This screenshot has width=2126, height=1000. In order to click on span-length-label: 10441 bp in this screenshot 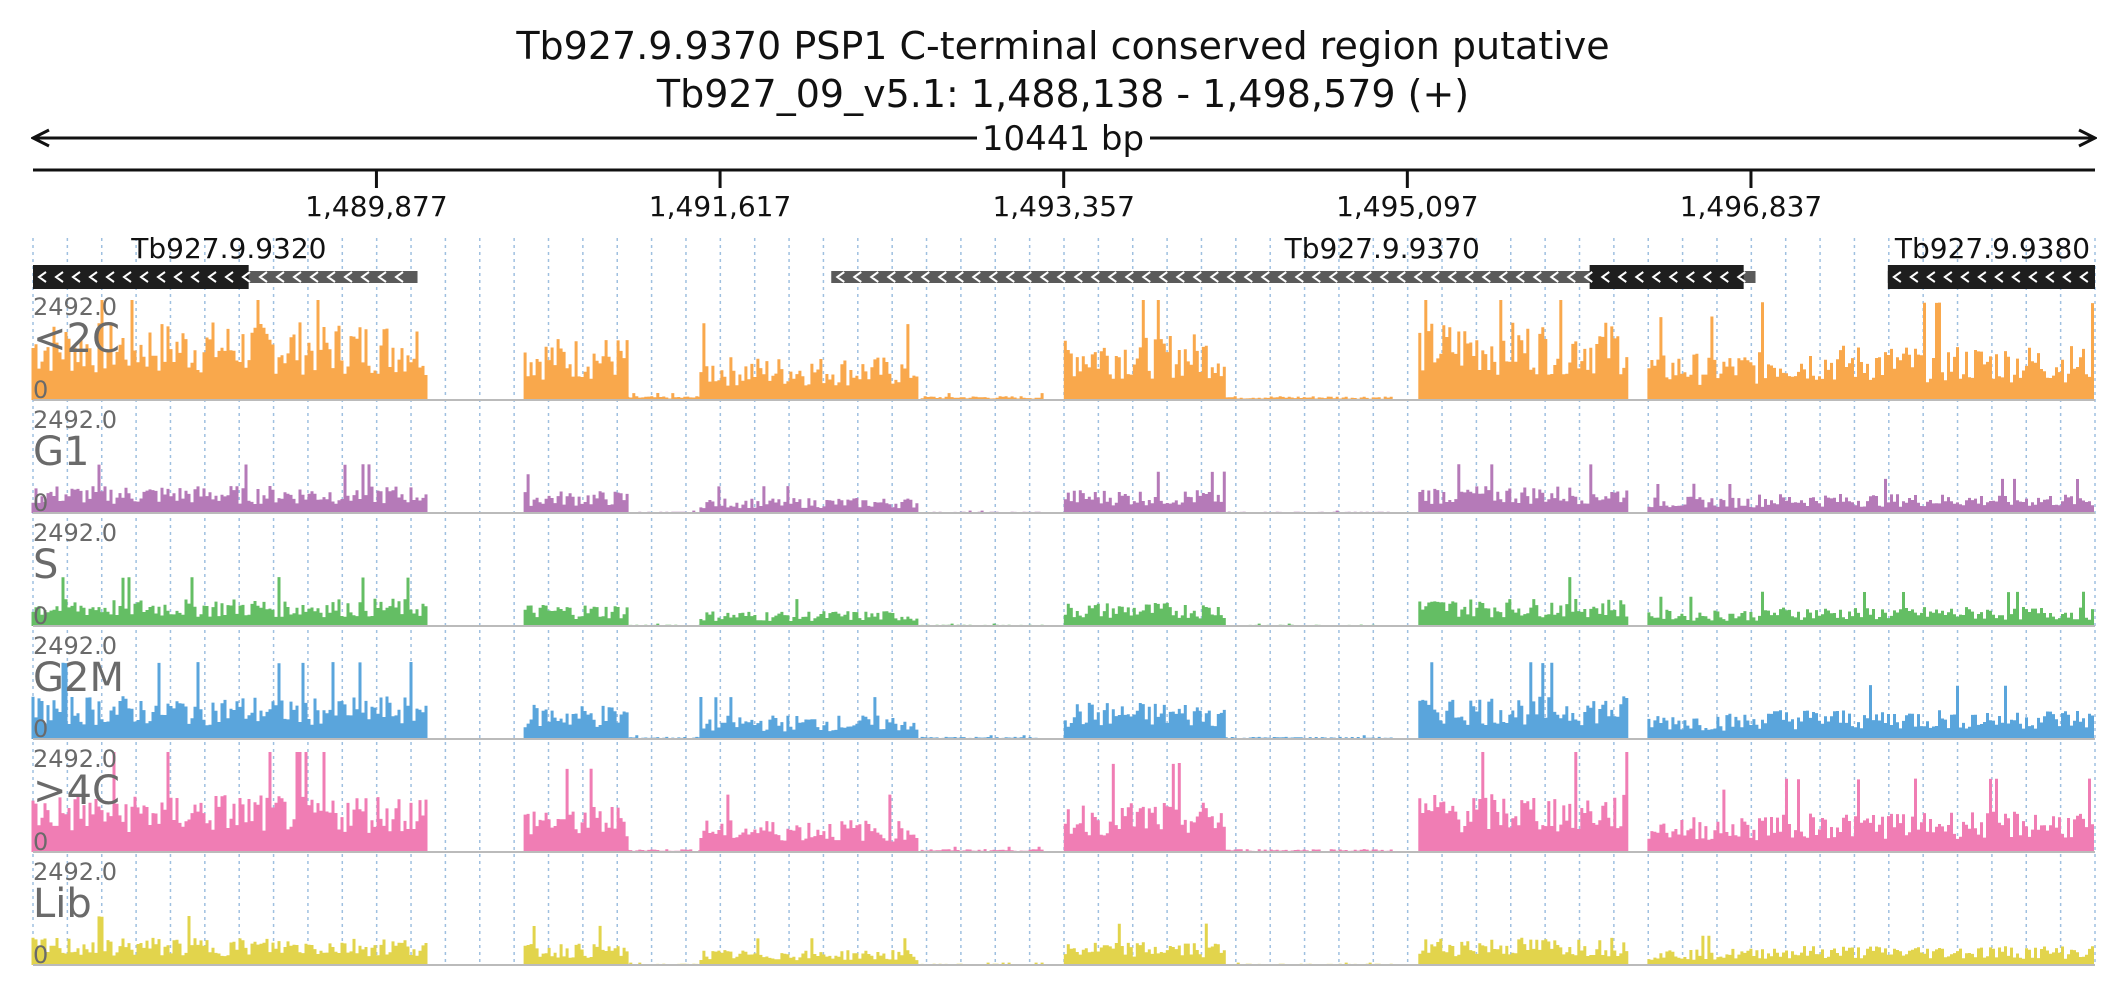, I will do `click(1063, 139)`.